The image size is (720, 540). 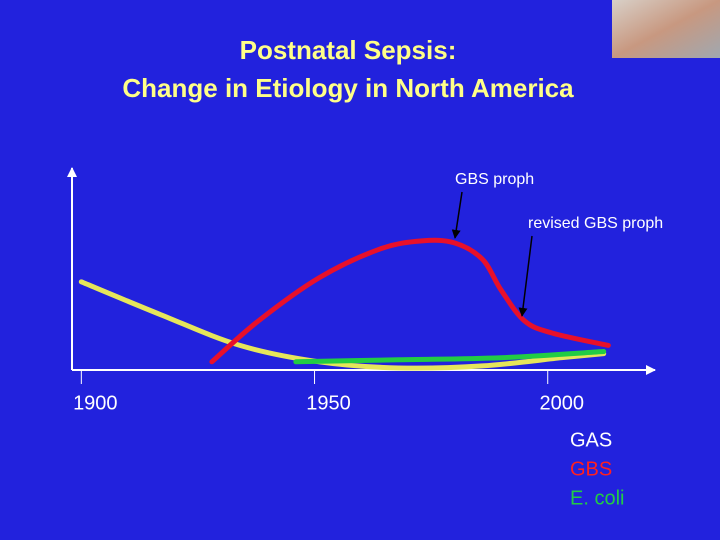 What do you see at coordinates (591, 469) in the screenshot?
I see `legend-label: GBS` at bounding box center [591, 469].